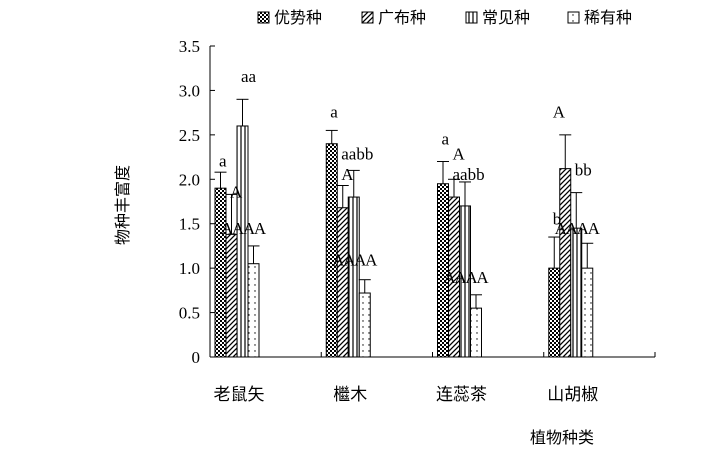 This screenshot has width=714, height=452. I want to click on x-tick-label: 山胡椒, so click(572, 395).